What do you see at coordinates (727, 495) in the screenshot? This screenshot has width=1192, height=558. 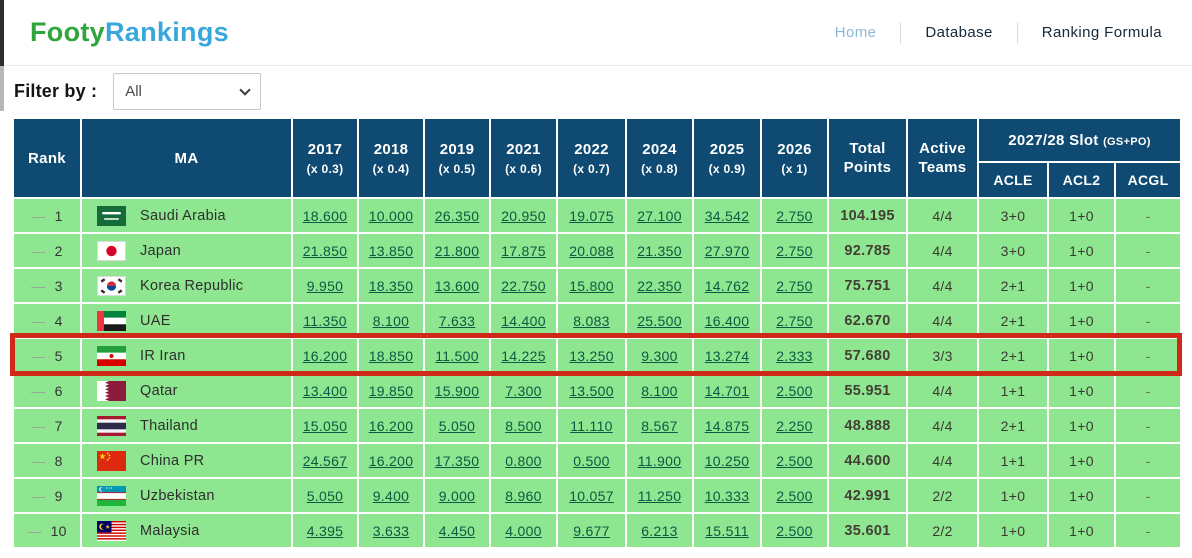 I see `score-link: 10.333` at bounding box center [727, 495].